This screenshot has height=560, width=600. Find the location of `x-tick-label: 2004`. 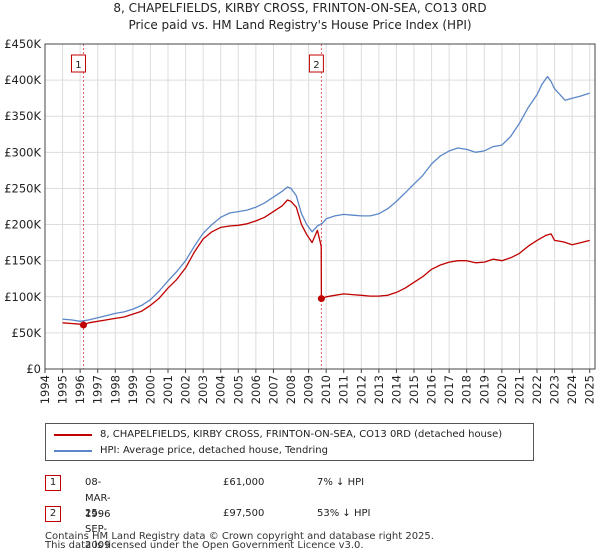

x-tick-label: 2004 is located at coordinates (221, 389).